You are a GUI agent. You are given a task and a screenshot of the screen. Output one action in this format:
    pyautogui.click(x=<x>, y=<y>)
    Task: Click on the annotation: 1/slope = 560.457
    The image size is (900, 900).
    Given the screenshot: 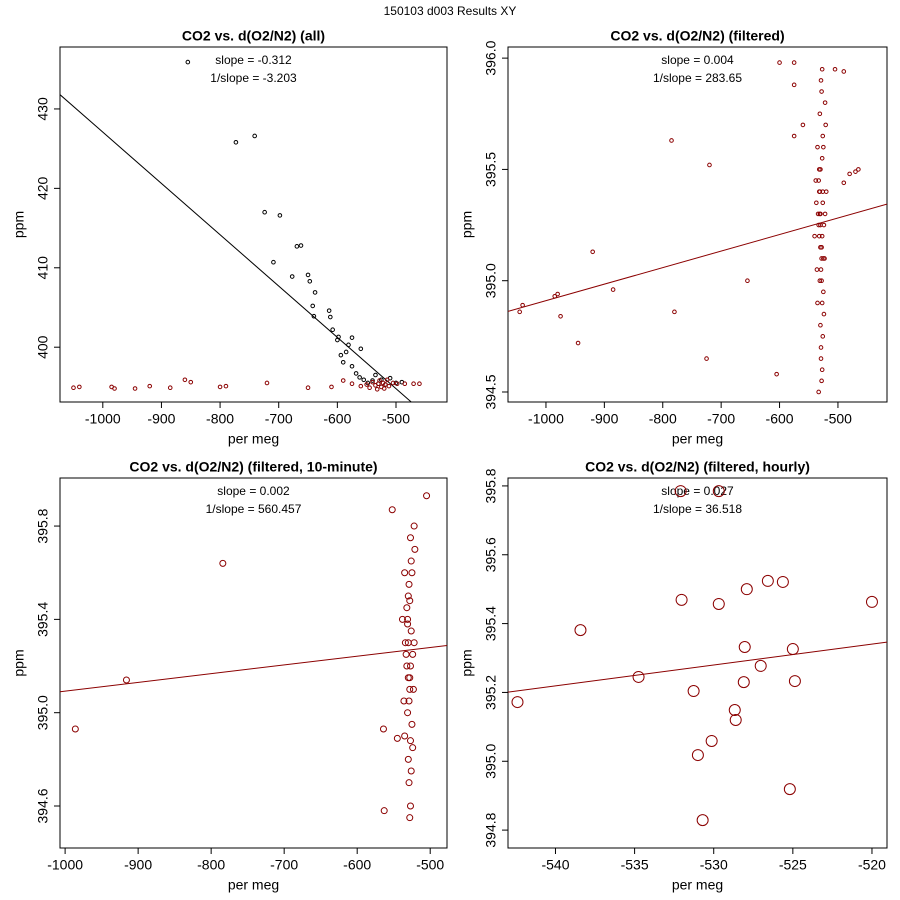 What is the action you would take?
    pyautogui.click(x=254, y=509)
    